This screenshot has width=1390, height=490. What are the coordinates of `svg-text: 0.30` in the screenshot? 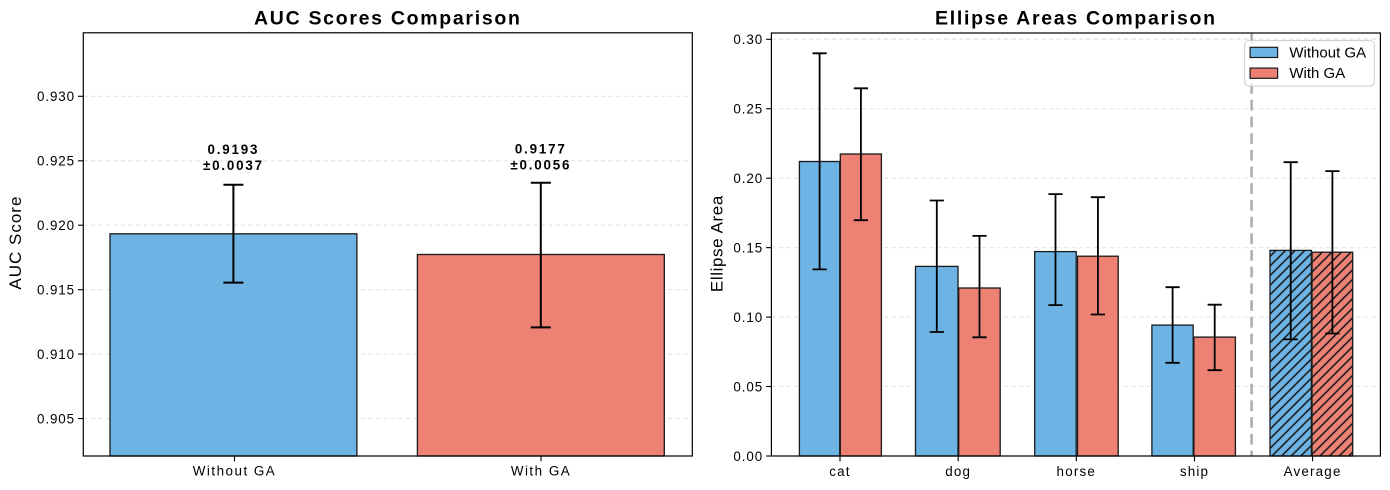 It's located at (748, 39).